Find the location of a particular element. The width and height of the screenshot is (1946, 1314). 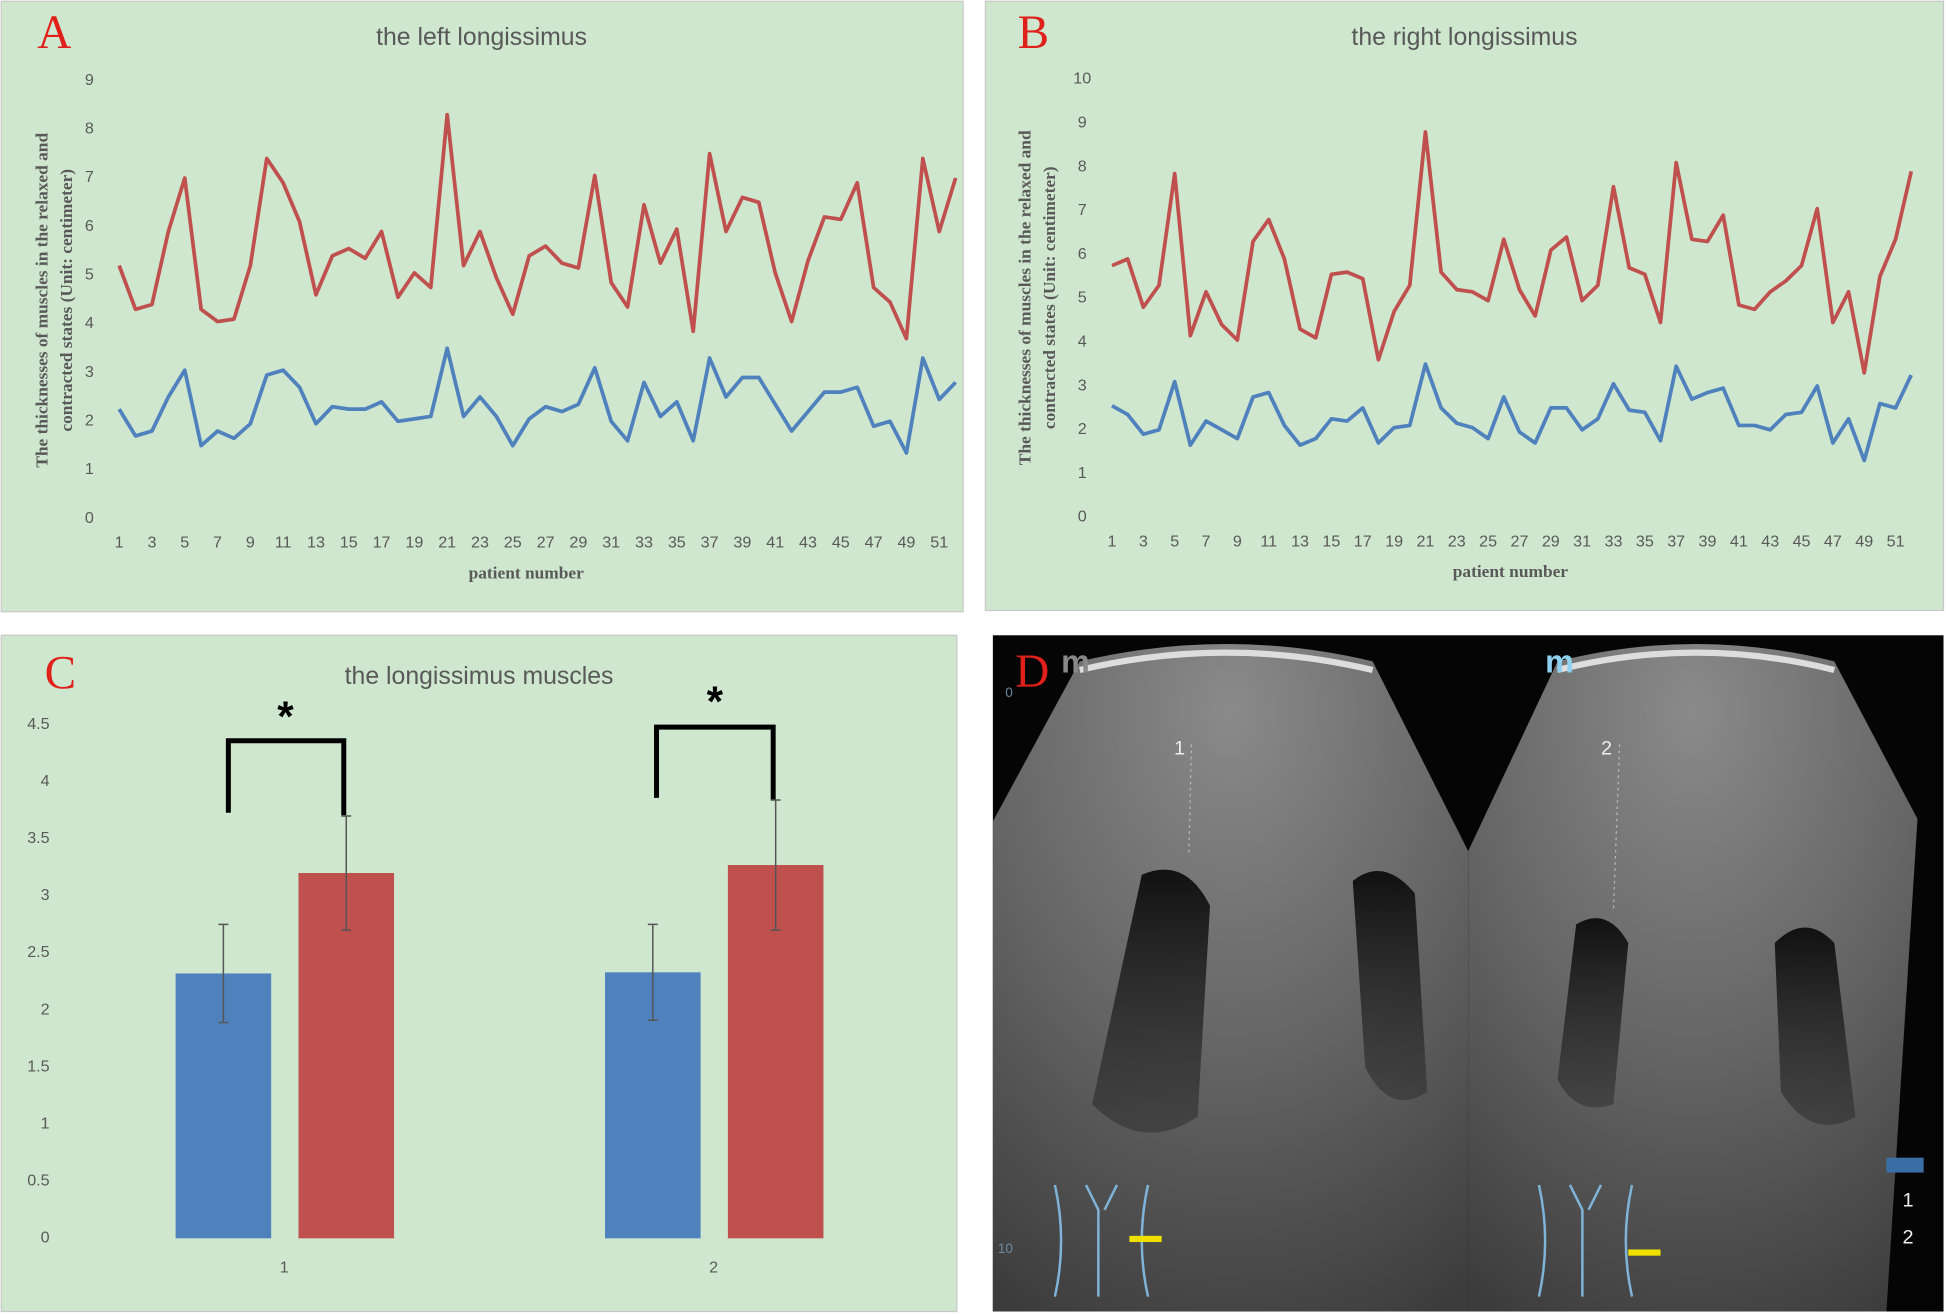

x-tick-label: 3 is located at coordinates (151, 543).